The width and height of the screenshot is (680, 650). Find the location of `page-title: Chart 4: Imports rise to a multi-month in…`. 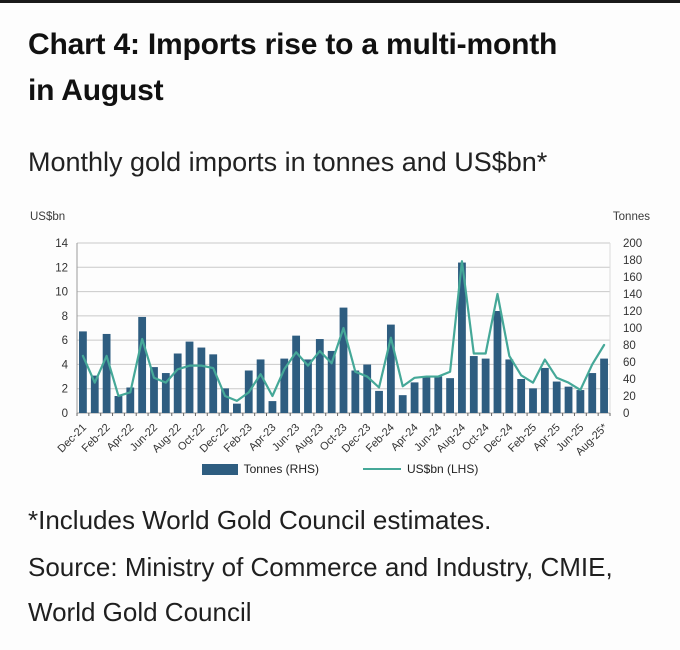

page-title: Chart 4: Imports rise to a multi-month in… is located at coordinates (340, 68).